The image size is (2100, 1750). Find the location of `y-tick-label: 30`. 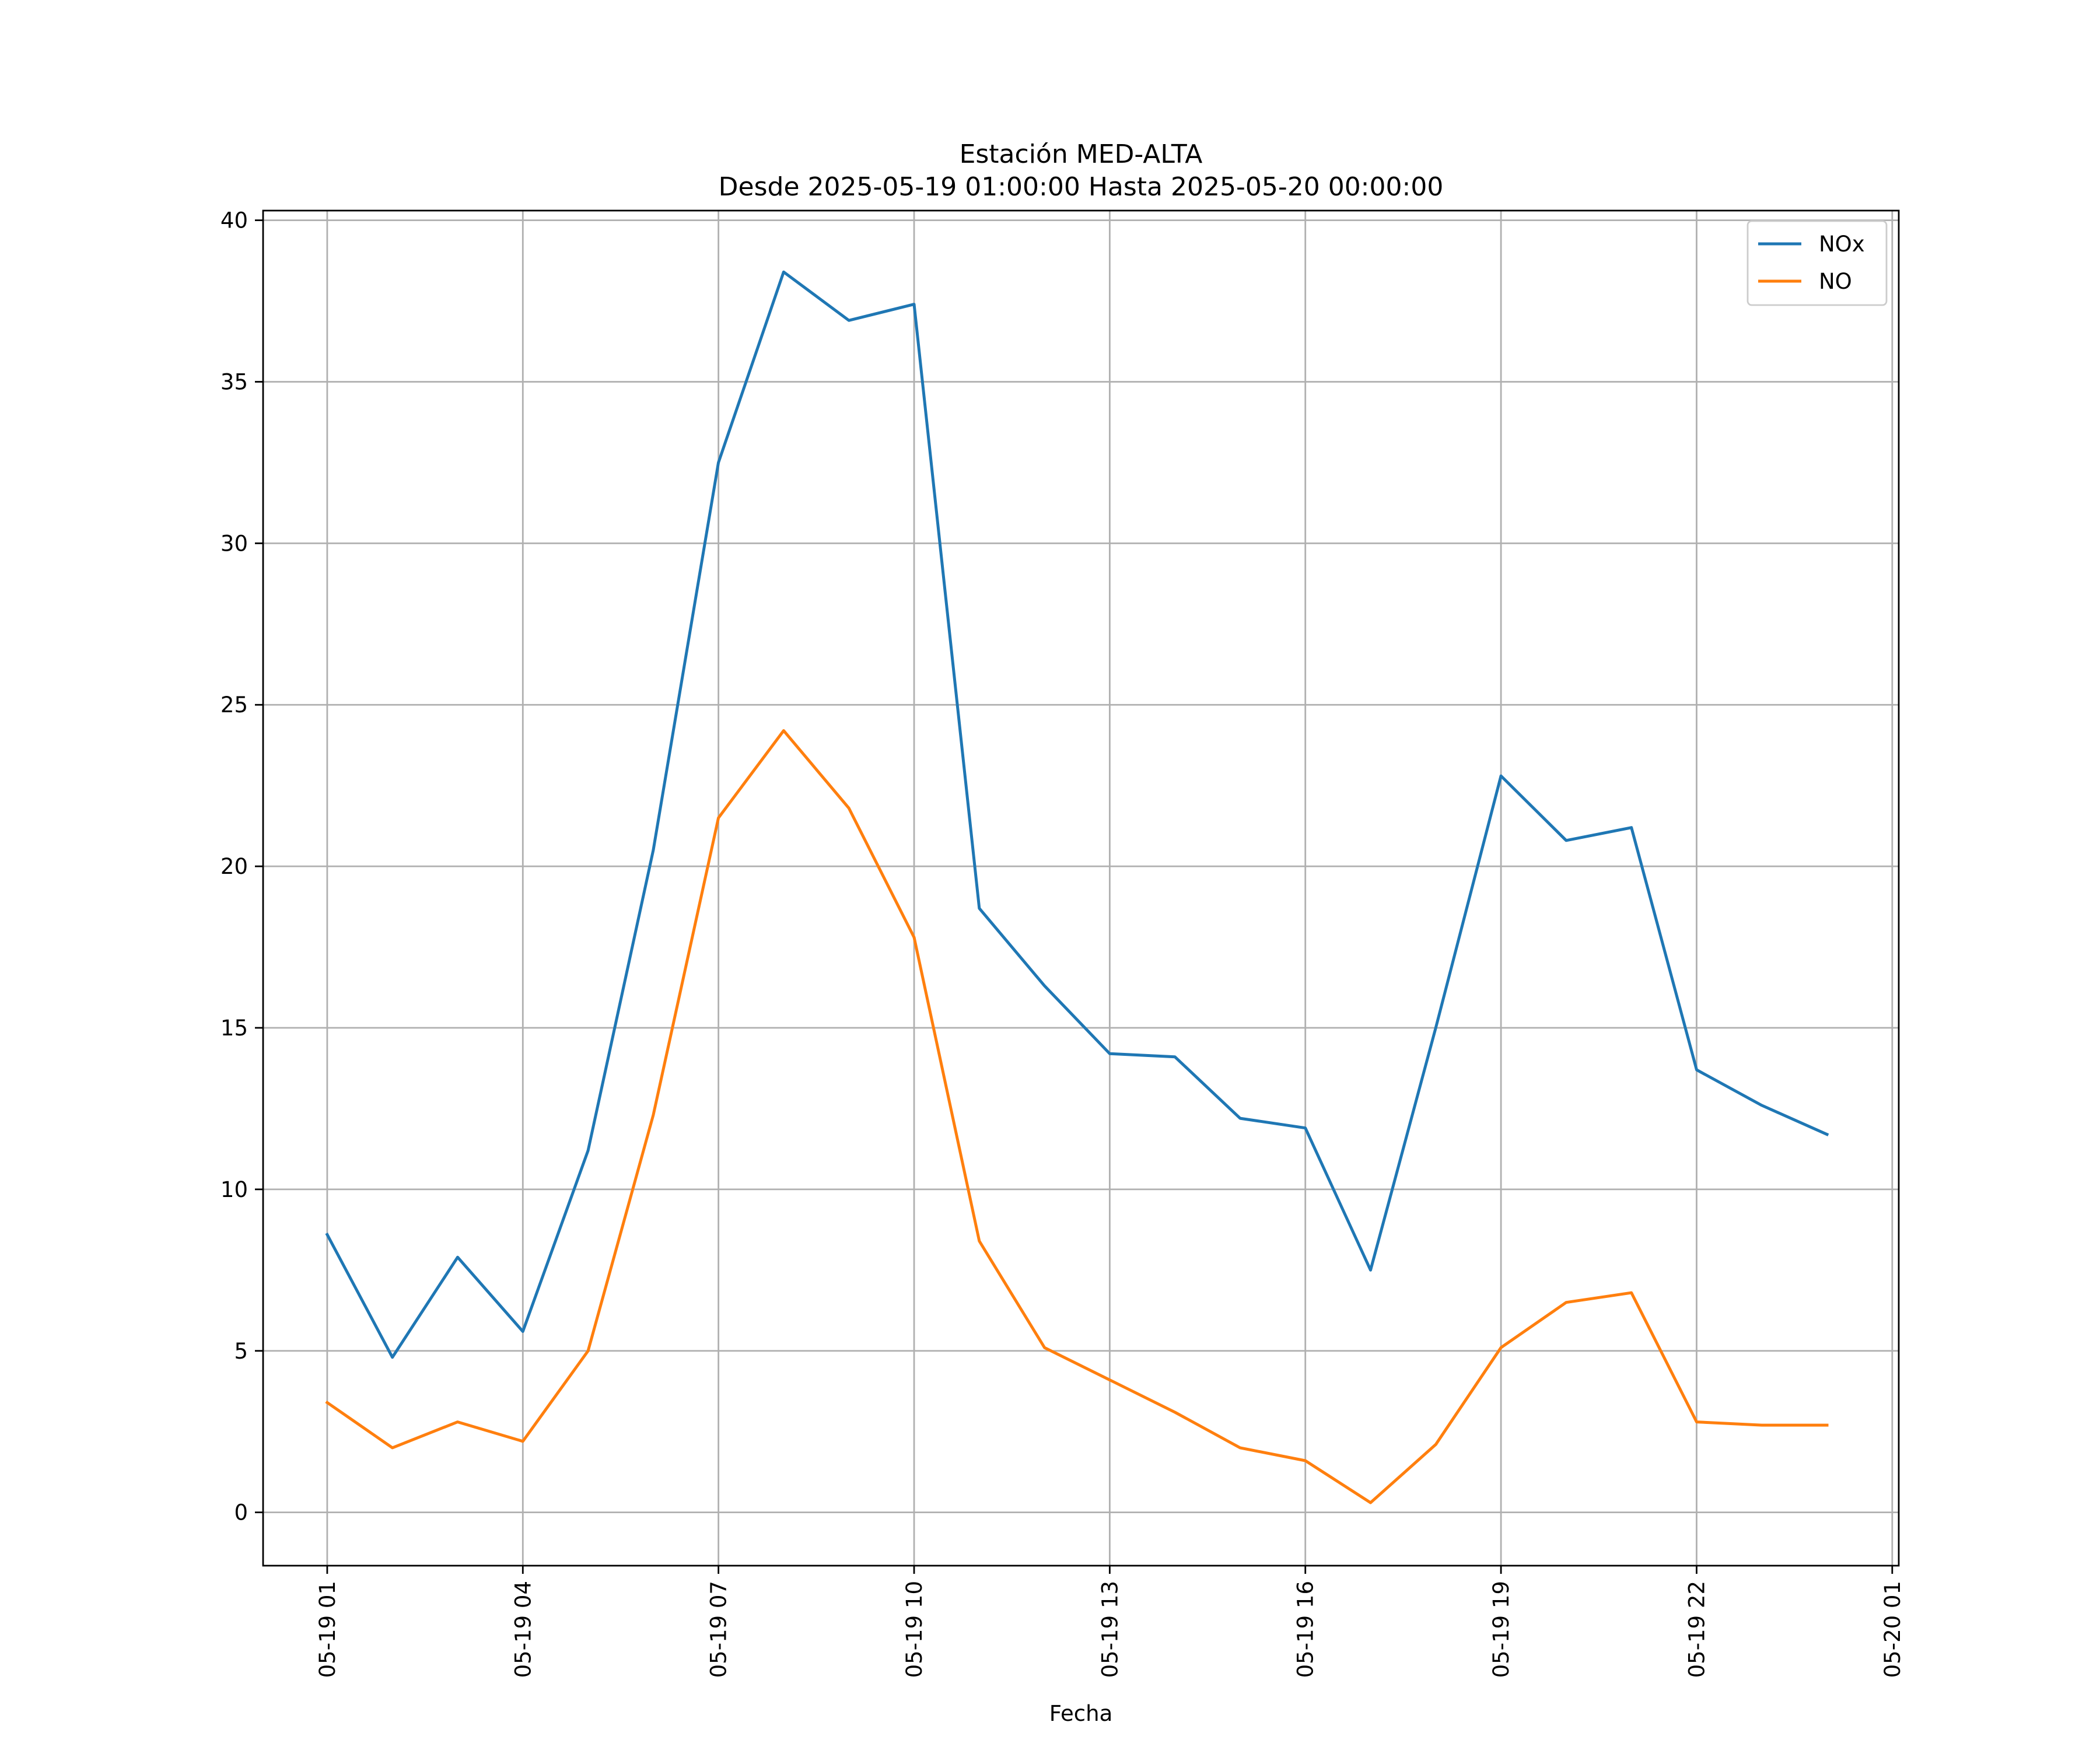

y-tick-label: 30 is located at coordinates (234, 543).